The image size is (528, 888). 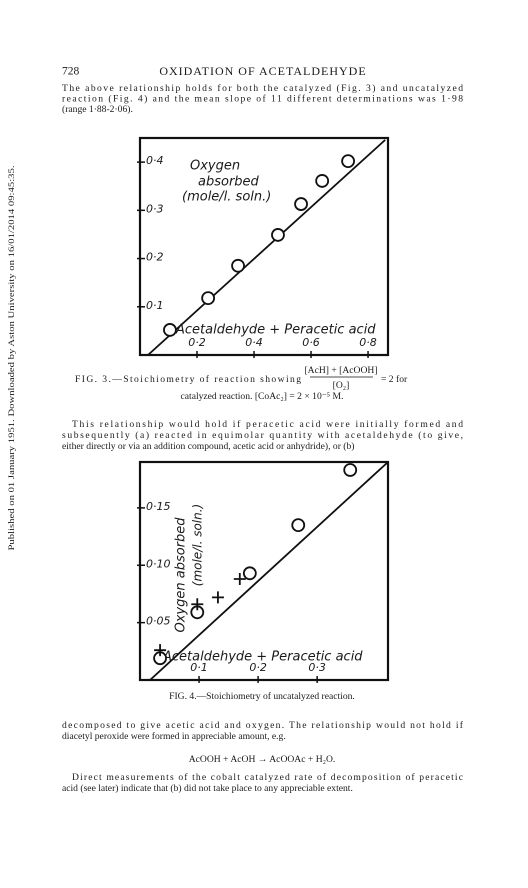 I want to click on y-tick-label: 0·1, so click(x=155, y=305).